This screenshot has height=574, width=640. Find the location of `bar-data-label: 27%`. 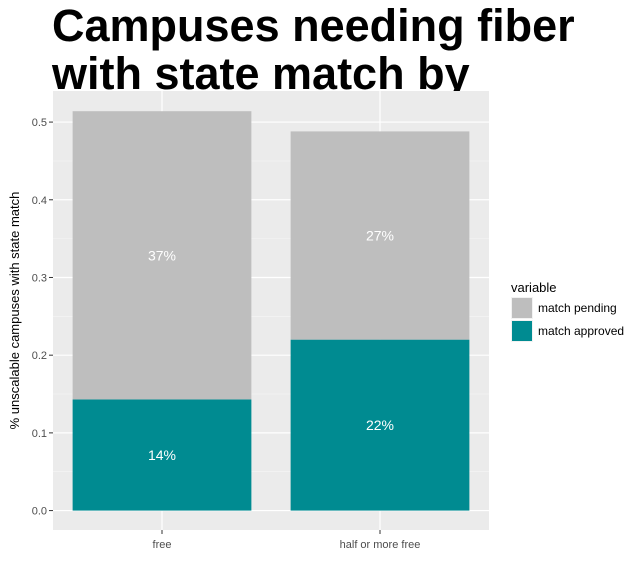

bar-data-label: 27% is located at coordinates (380, 236).